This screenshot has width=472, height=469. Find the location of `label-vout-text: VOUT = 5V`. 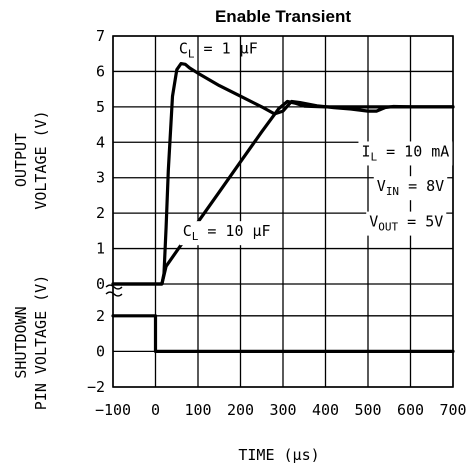

label-vout-text: VOUT = 5V is located at coordinates (406, 223).